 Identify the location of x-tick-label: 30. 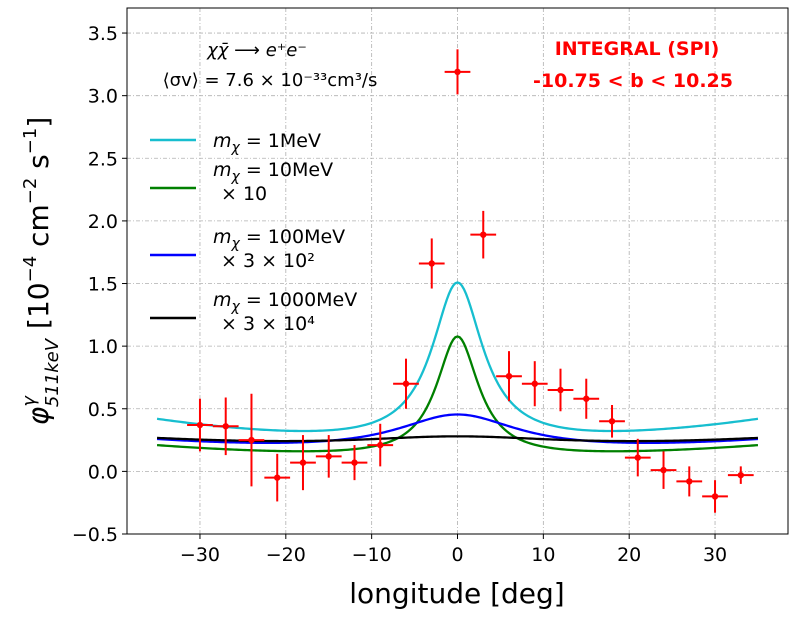
(715, 555).